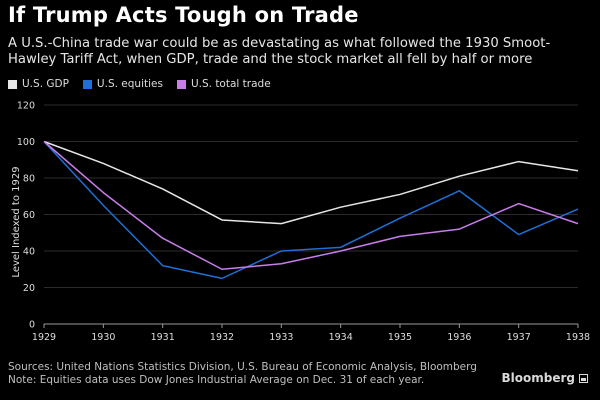 This screenshot has width=600, height=400. Describe the element at coordinates (87, 84) in the screenshot. I see `legend-swatch-equities` at that location.